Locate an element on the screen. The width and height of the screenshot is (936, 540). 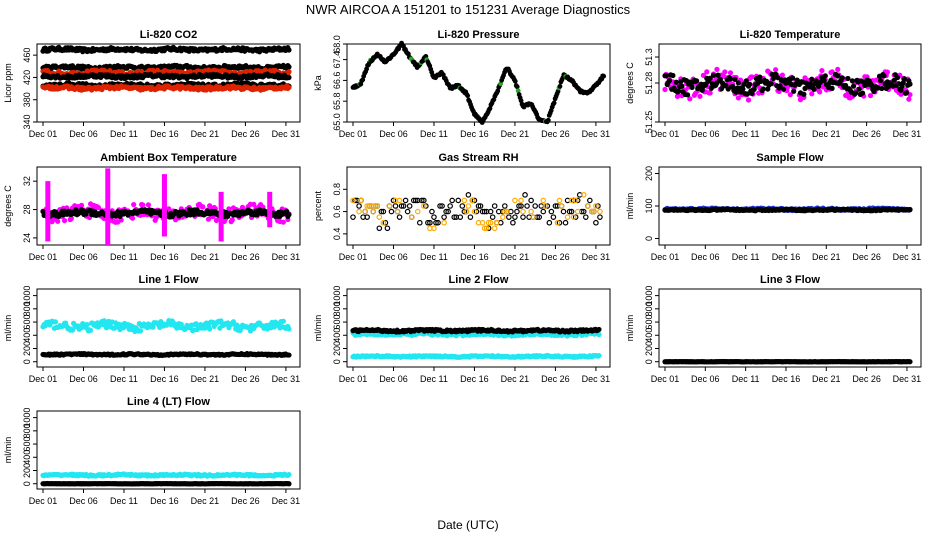
y-tick-label: 200 is located at coordinates (649, 173).